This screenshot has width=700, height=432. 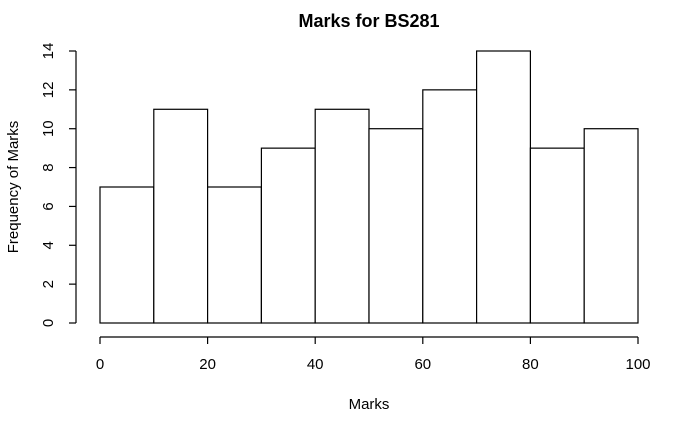 I want to click on x-tick-label-4: 80, so click(x=530, y=364).